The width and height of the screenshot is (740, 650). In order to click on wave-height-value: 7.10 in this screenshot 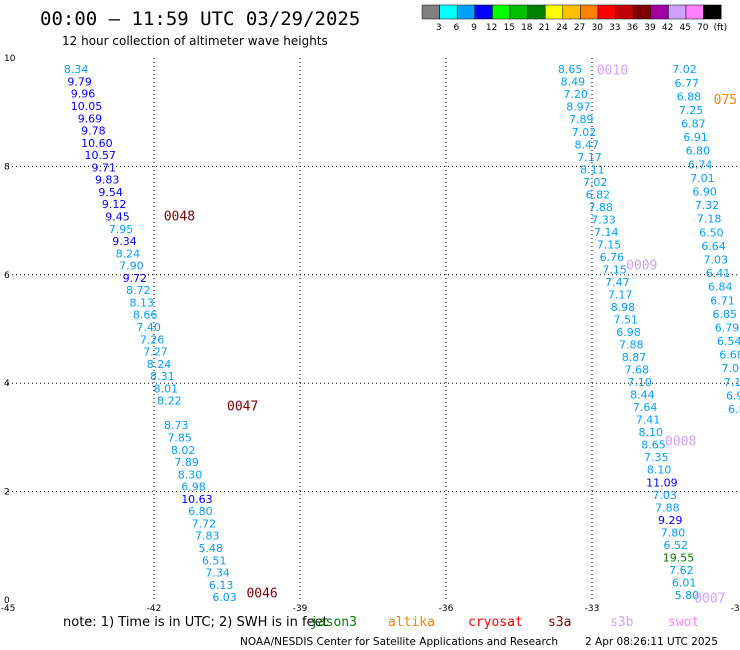, I will do `click(732, 382)`.